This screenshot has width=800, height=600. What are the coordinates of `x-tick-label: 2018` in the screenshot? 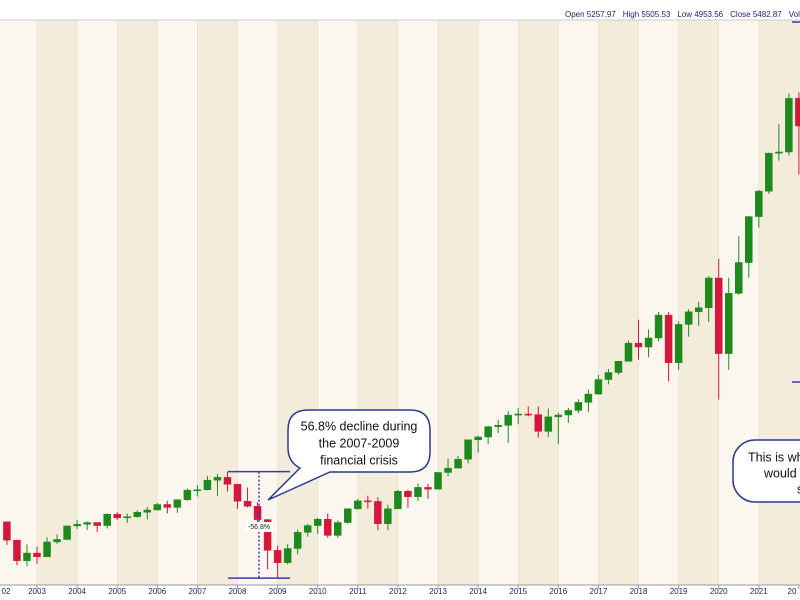 It's located at (639, 591).